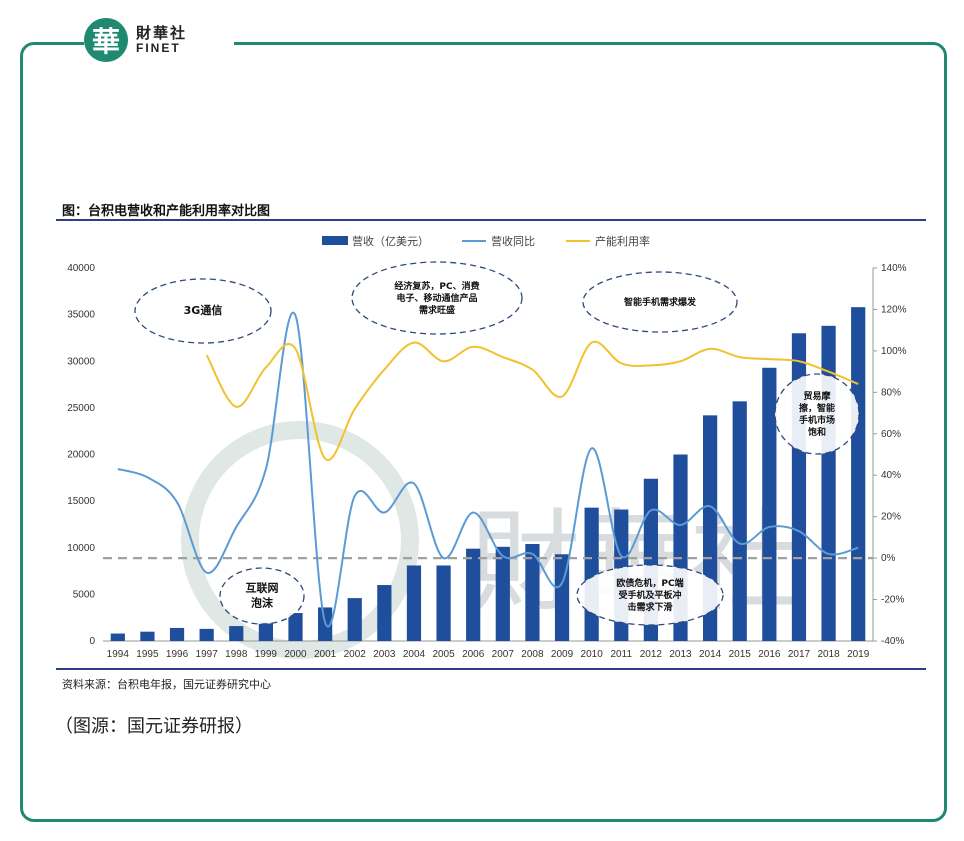  Describe the element at coordinates (491, 669) in the screenshot. I see `source-rule` at that location.